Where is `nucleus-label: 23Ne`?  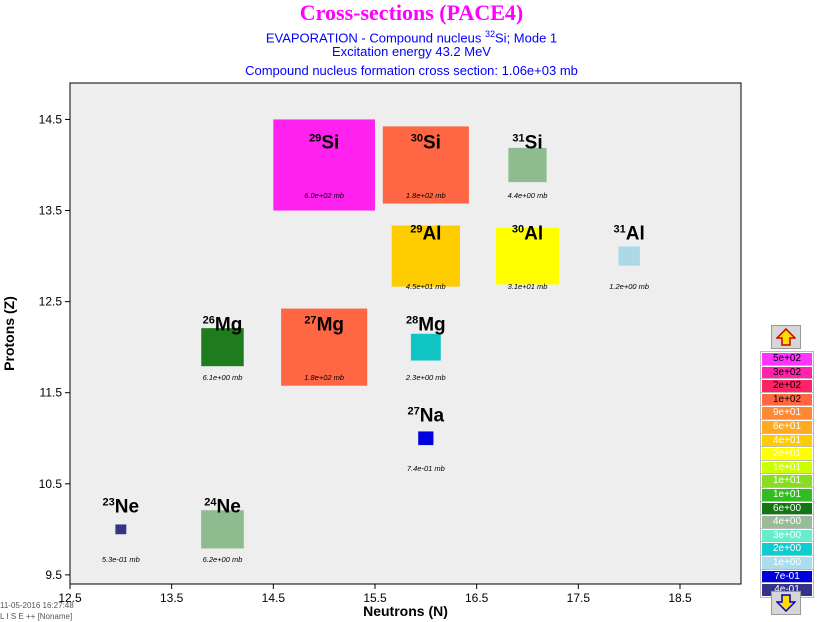 nucleus-label: 23Ne is located at coordinates (121, 507).